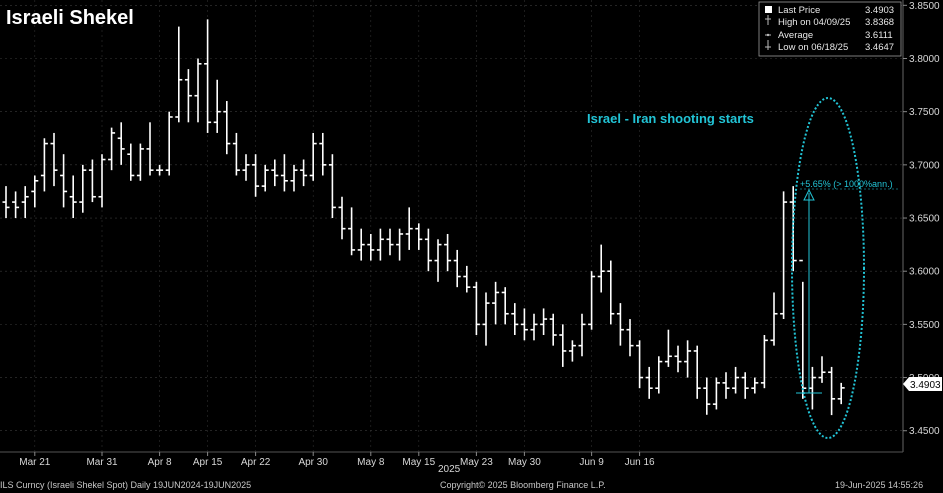 This screenshot has width=943, height=493. I want to click on x-tick-label: Apr 22, so click(256, 462).